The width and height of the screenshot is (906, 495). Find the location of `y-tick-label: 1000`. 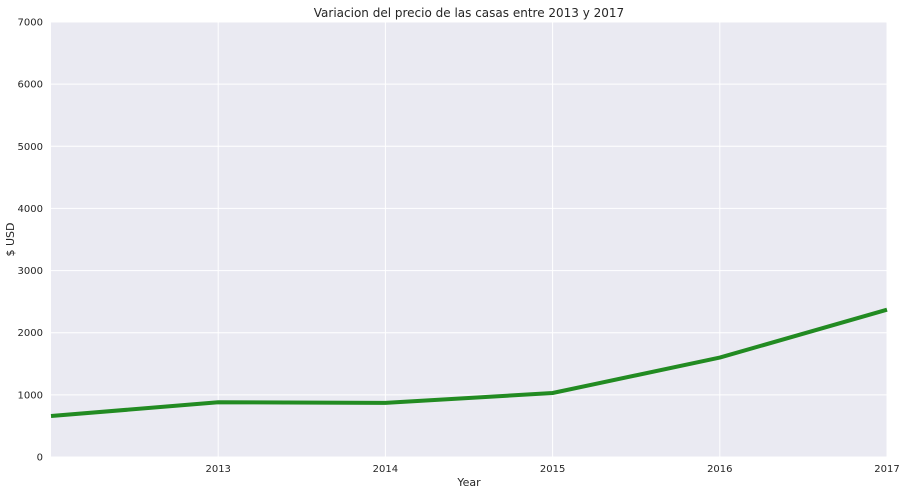

y-tick-label: 1000 is located at coordinates (30, 395).